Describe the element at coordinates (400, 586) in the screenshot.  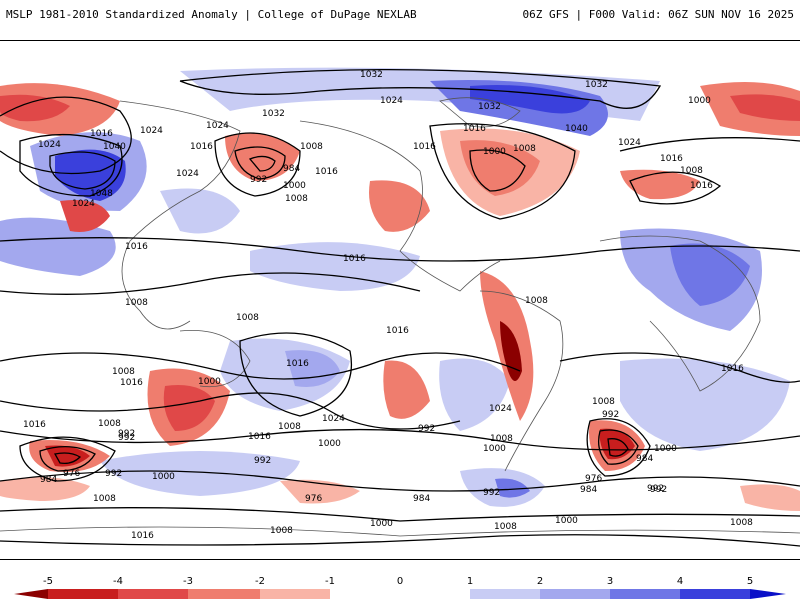
I see `anomaly-colorbar: -5 -4 -3 -2 -1 0 1 2 3 4 5` at that location.